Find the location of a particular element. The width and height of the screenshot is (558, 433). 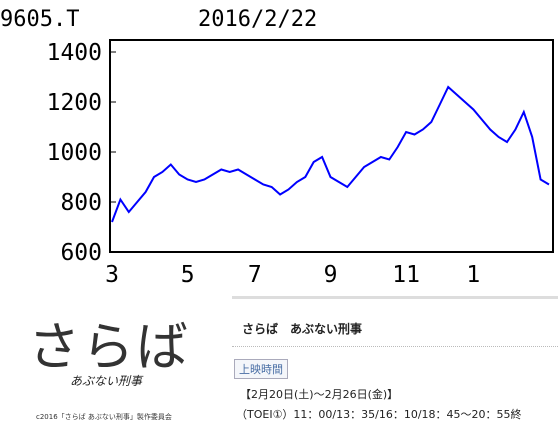

schedule: （TOEI①）11：00/13：35/16：10/18：45～20：55終 is located at coordinates (379, 414).